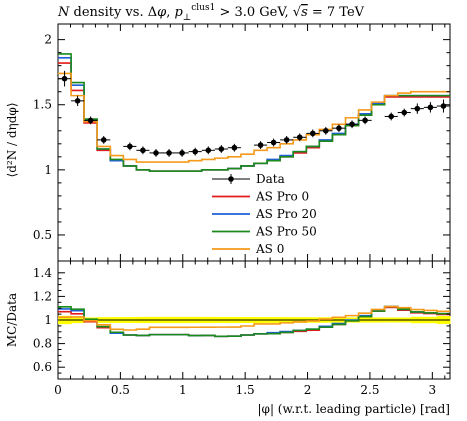  What do you see at coordinates (120, 390) in the screenshot?
I see `x-tick-label: 0.5` at bounding box center [120, 390].